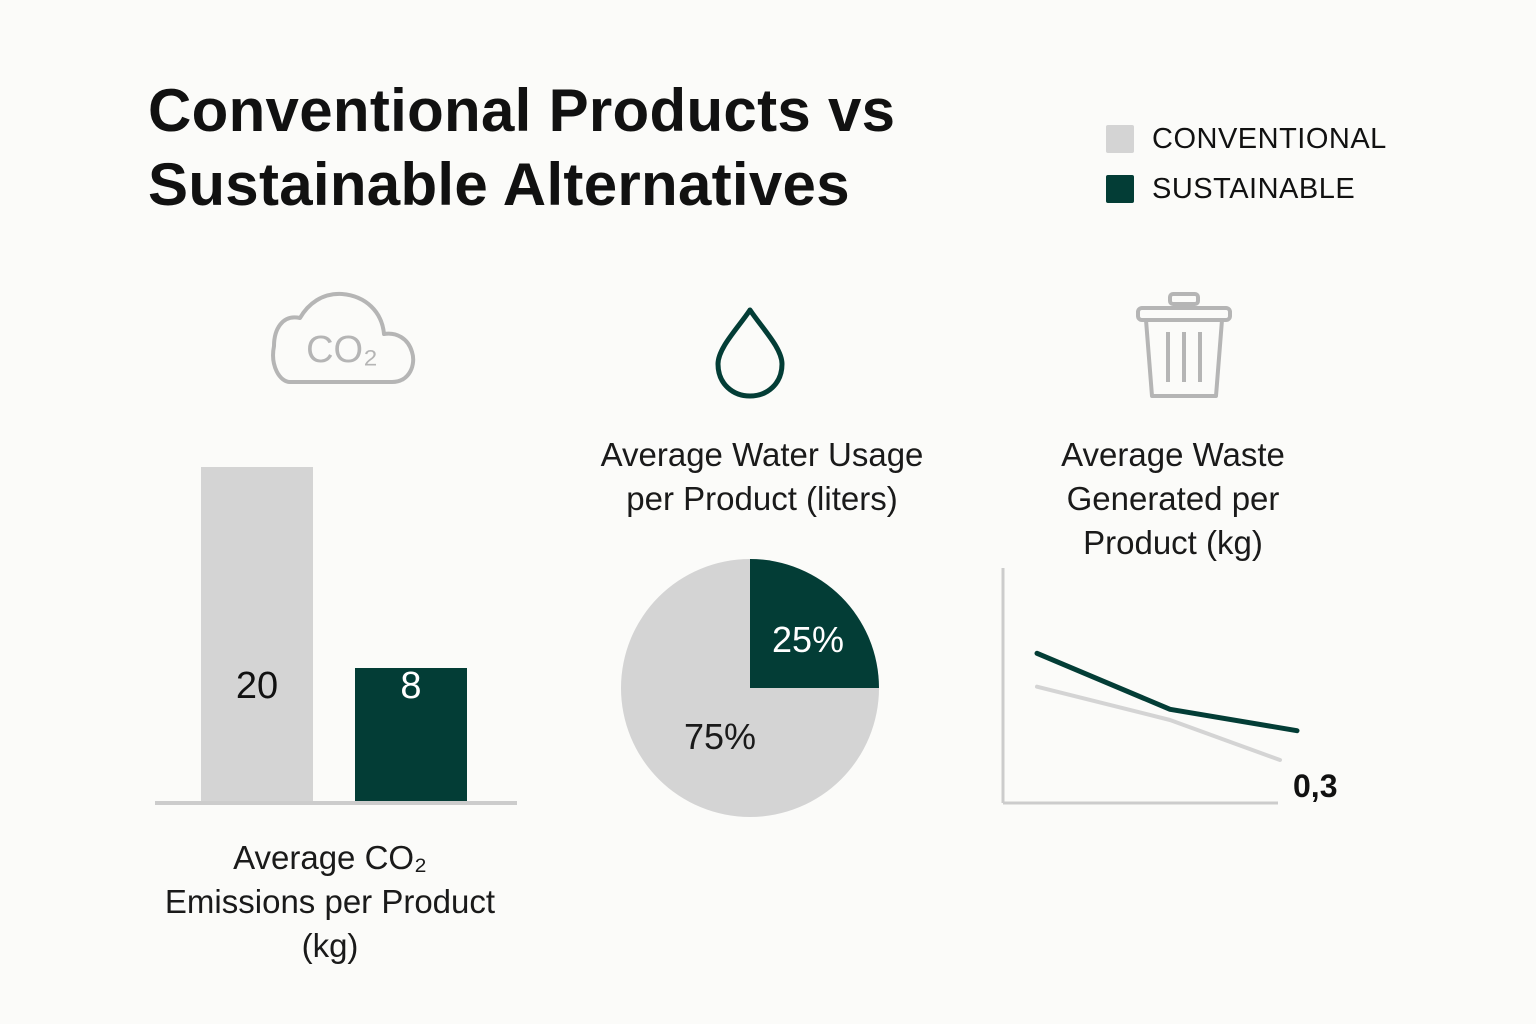  I want to click on co2-caption-line-1: Average CO₂, so click(330, 857).